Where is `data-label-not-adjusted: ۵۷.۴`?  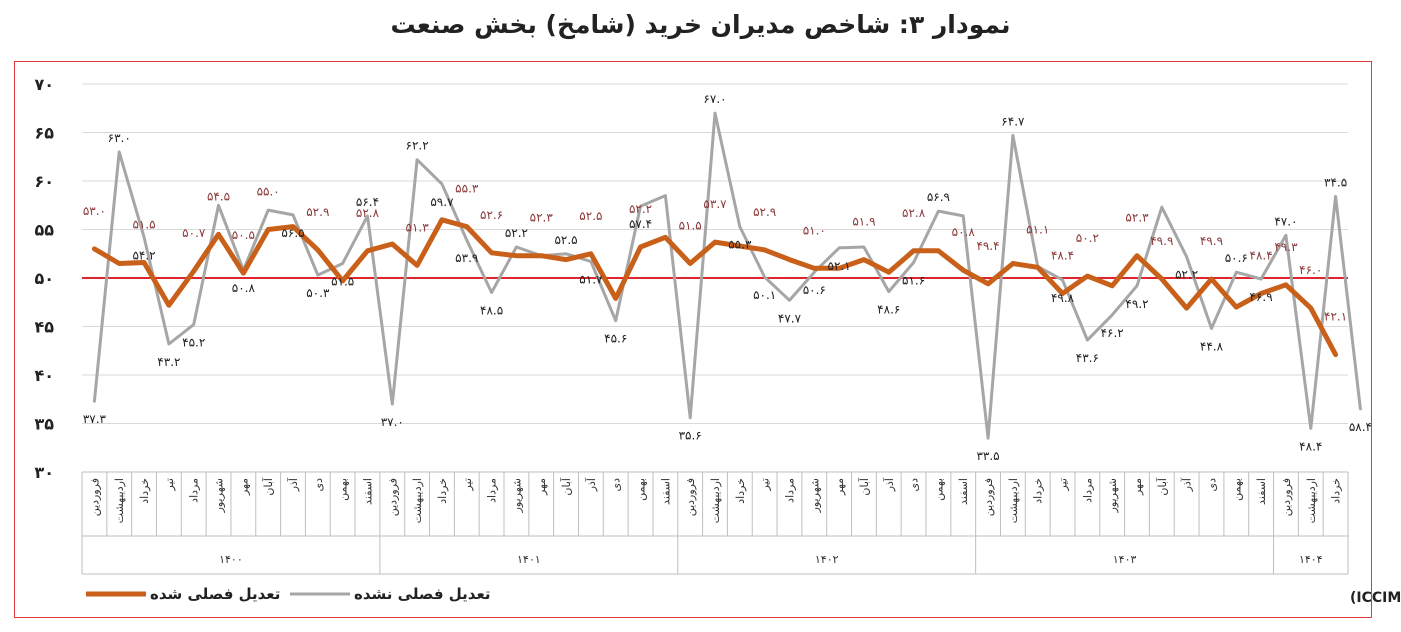
data-label-not-adjusted: ۵۷.۴ is located at coordinates (640, 224).